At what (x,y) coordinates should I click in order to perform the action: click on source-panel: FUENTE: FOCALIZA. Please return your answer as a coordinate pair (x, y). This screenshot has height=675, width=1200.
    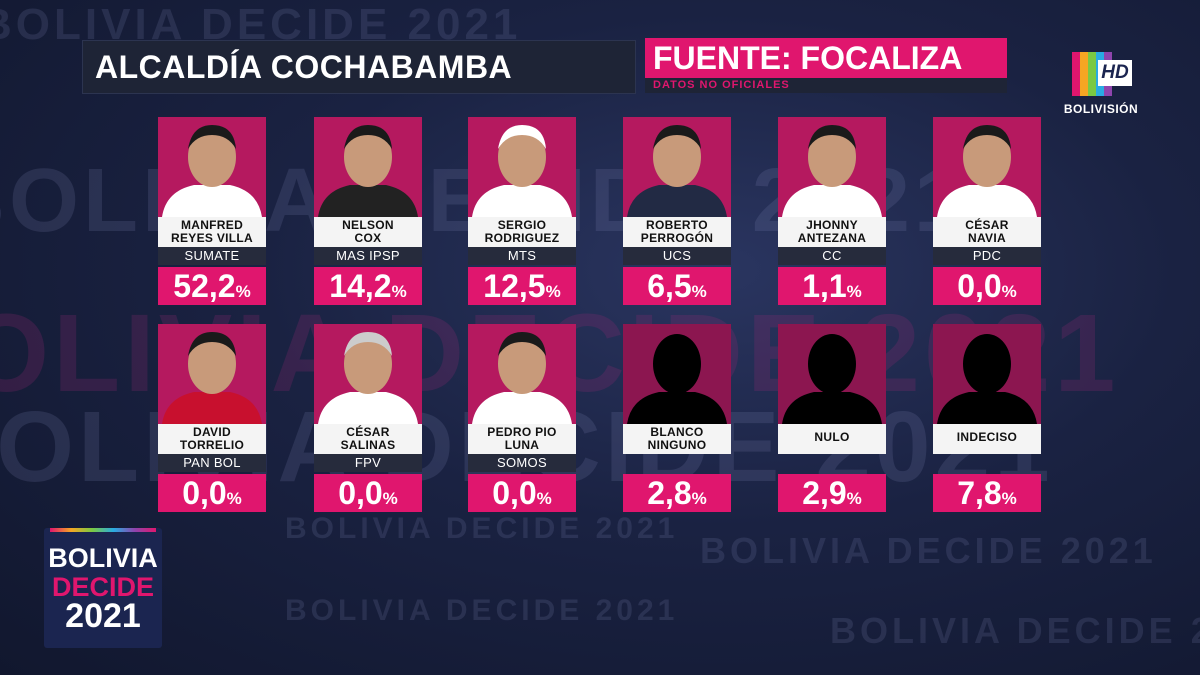
    Looking at the image, I should click on (826, 58).